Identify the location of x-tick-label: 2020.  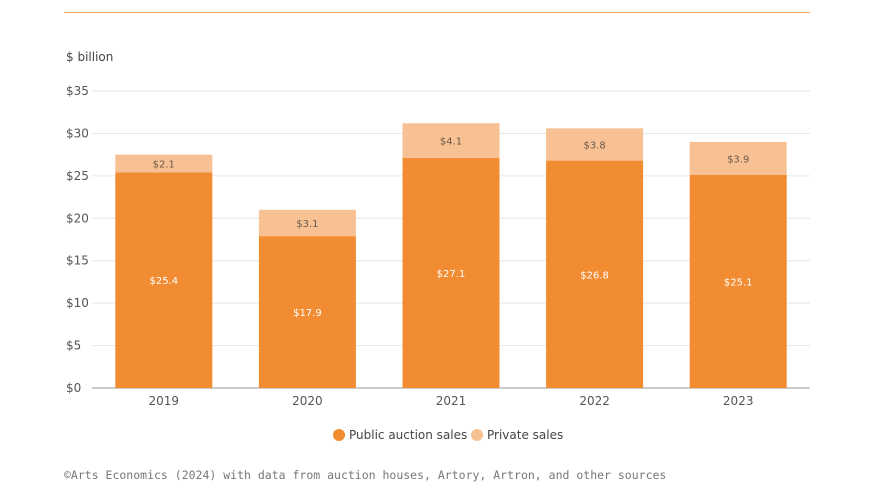
(307, 401).